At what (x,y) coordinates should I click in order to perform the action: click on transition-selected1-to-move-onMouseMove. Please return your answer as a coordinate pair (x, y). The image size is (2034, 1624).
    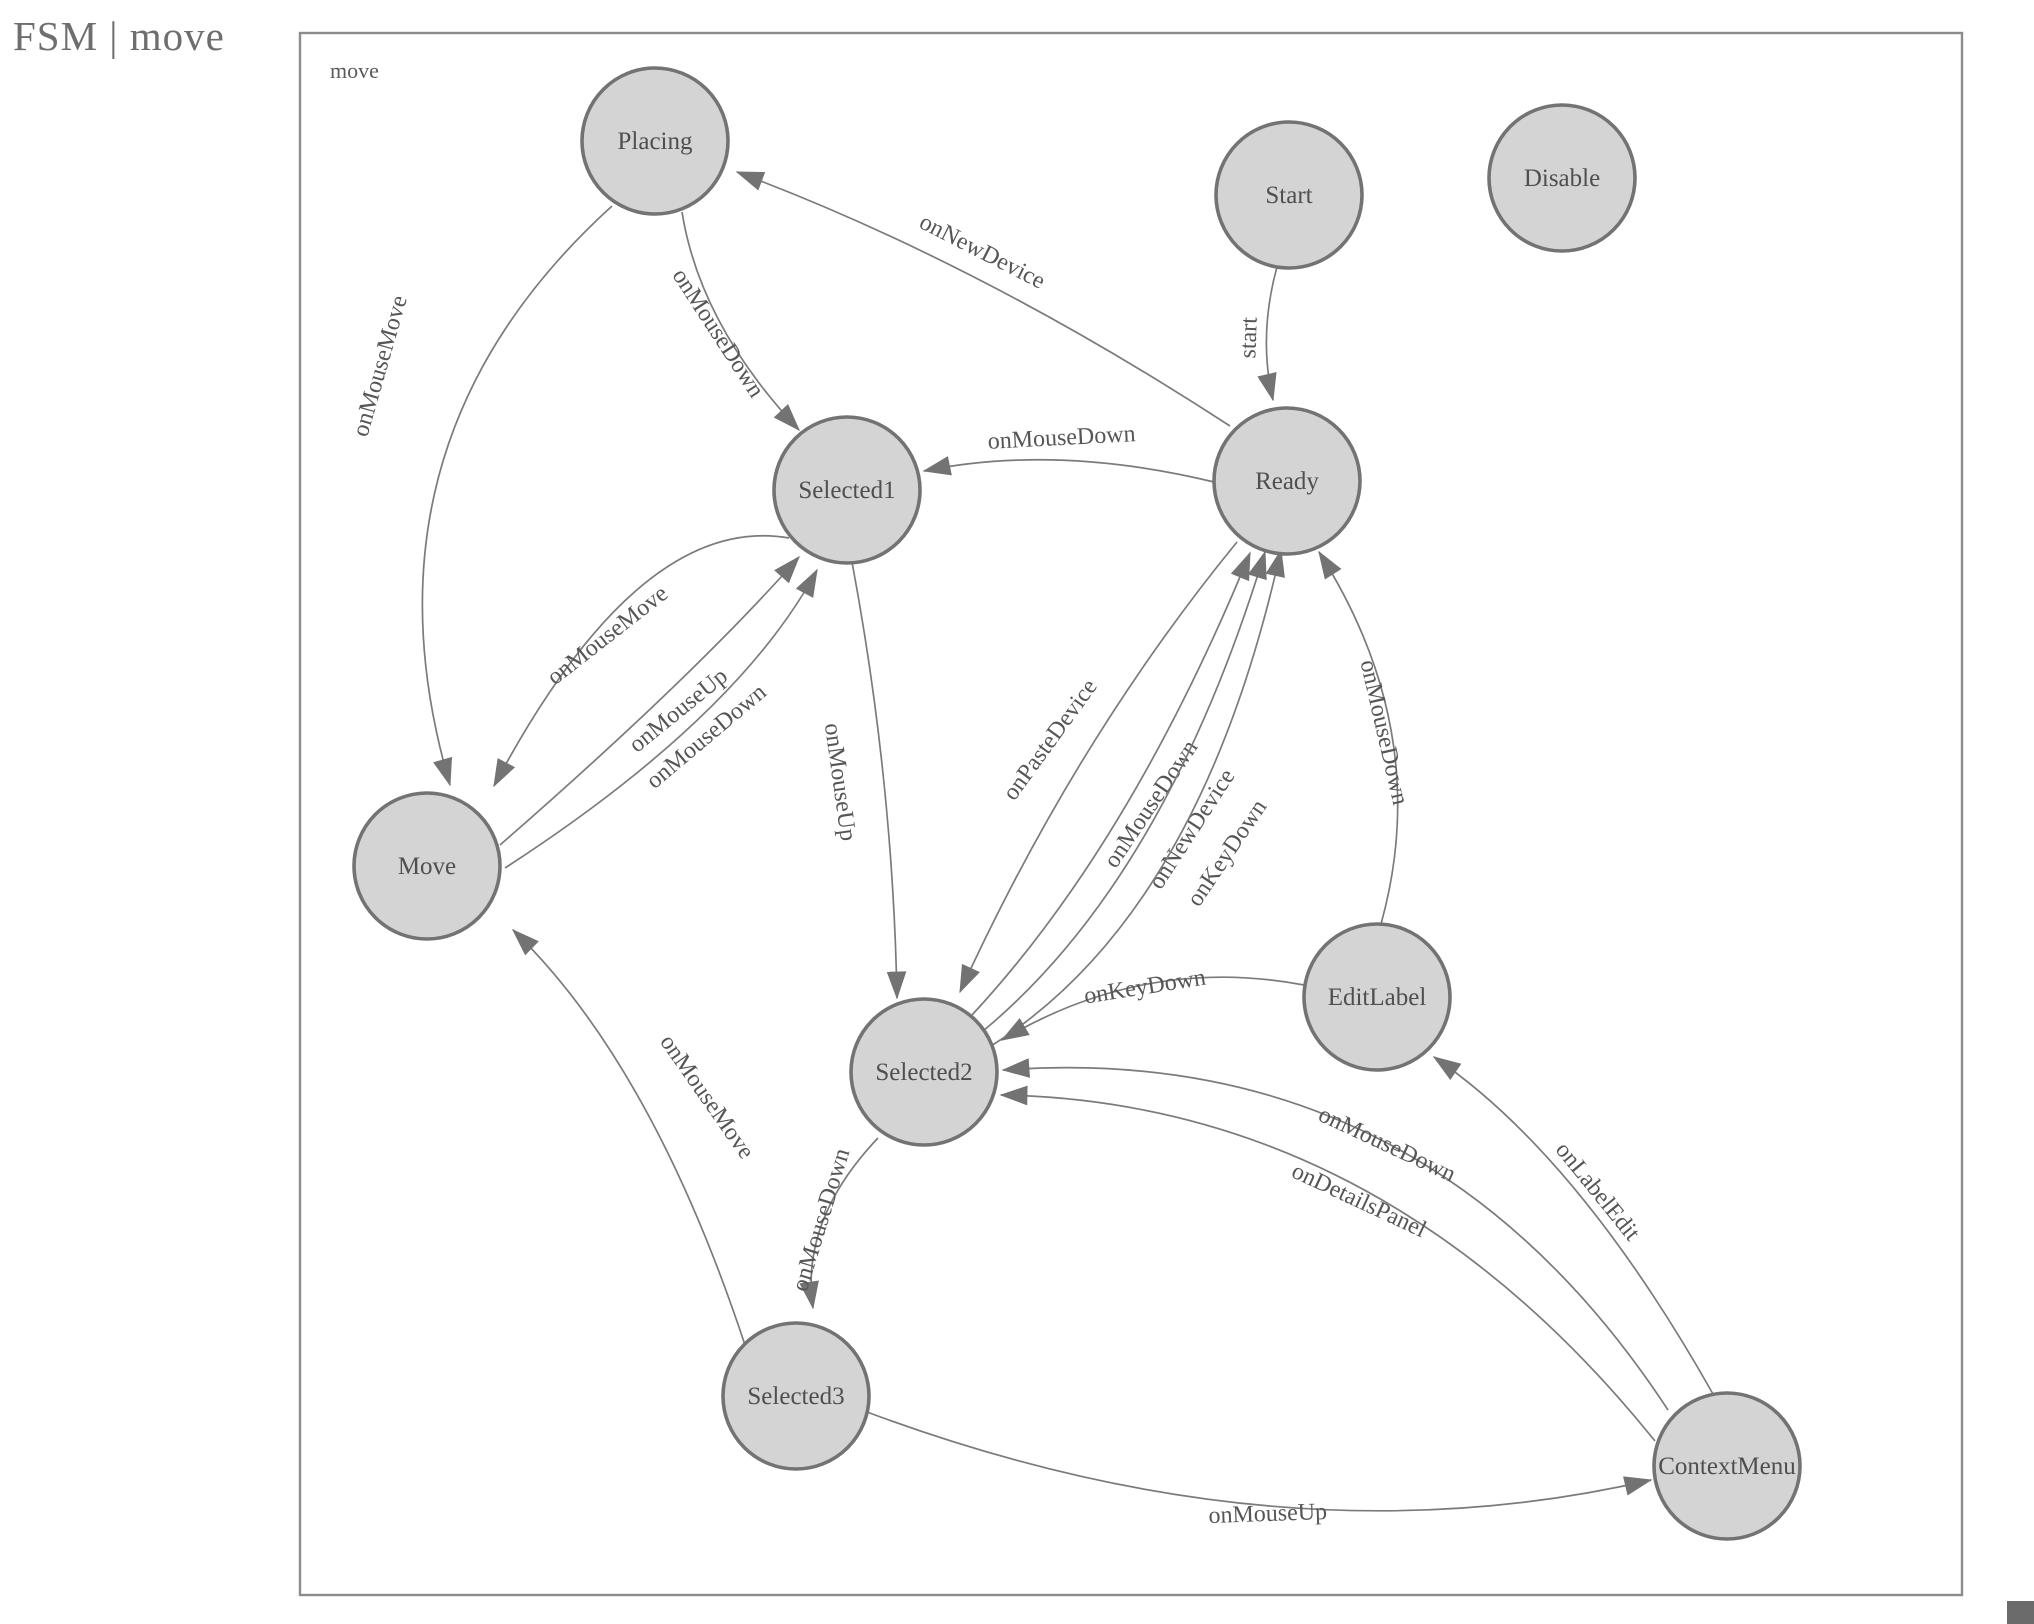
    Looking at the image, I should click on (641, 661).